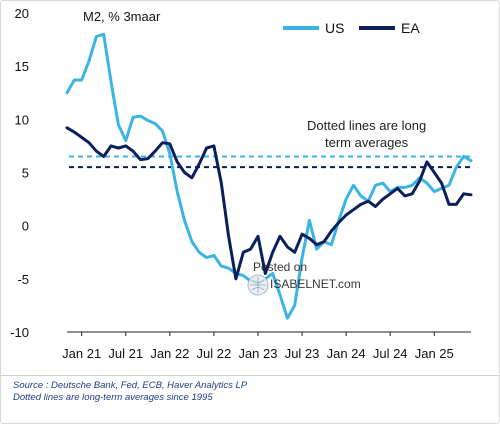 Image resolution: width=500 pixels, height=424 pixels. What do you see at coordinates (22, 66) in the screenshot?
I see `y-tick-label: 15` at bounding box center [22, 66].